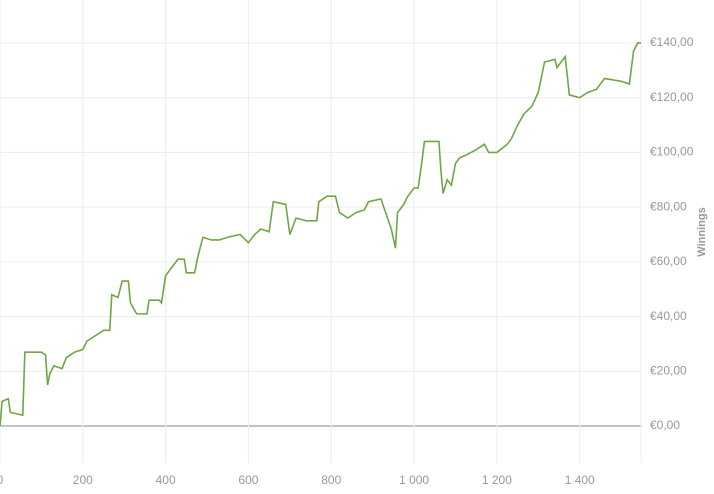 The height and width of the screenshot is (494, 714). I want to click on y-tick-label: €120,00, so click(672, 97).